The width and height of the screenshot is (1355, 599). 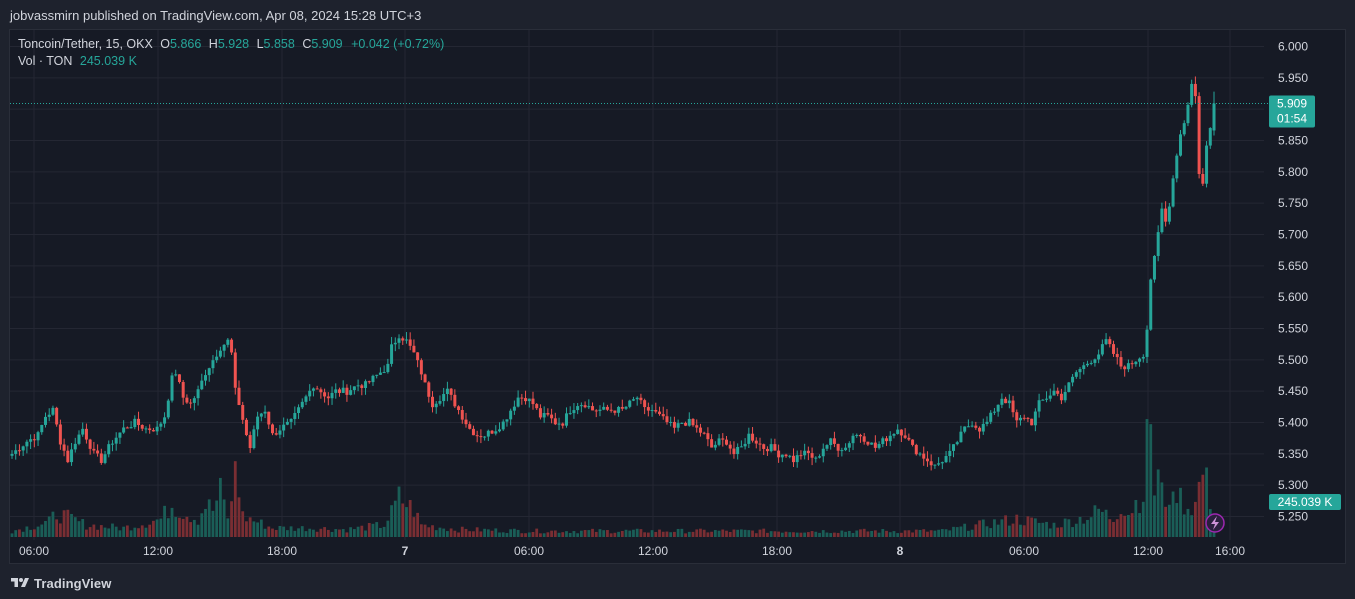 I want to click on volume-label: Vol · TON, so click(x=45, y=61).